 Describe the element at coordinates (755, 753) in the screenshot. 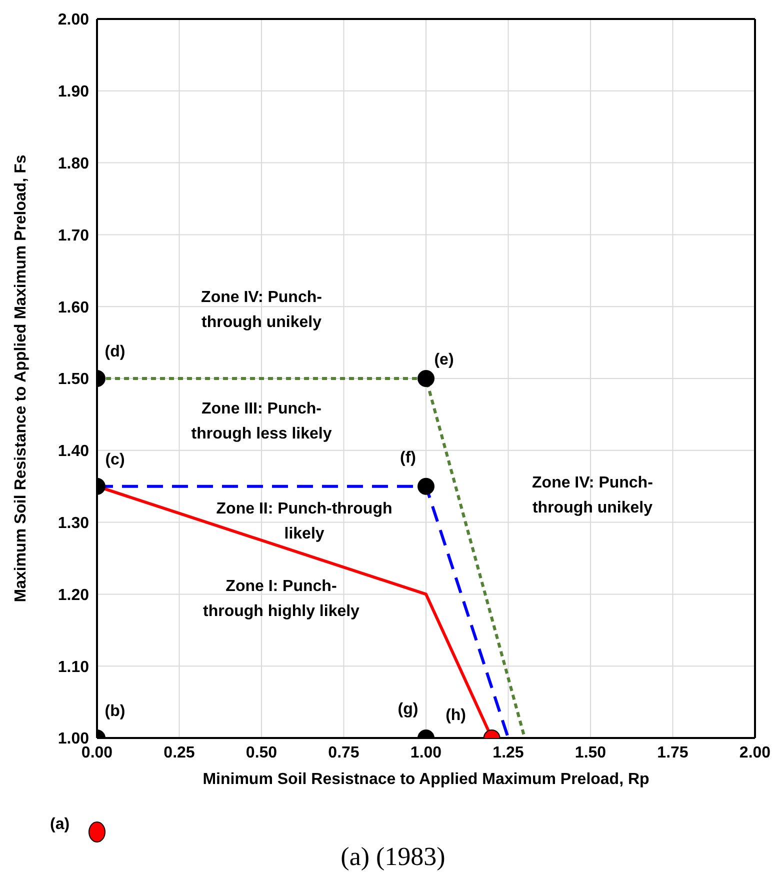

I see `x-tick-label: 2.00` at that location.